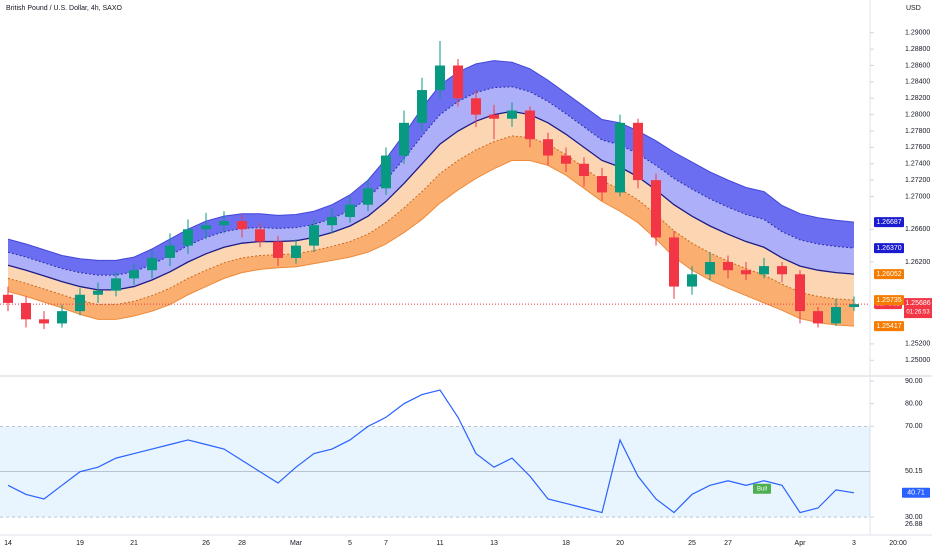 The width and height of the screenshot is (932, 550). Describe the element at coordinates (917, 65) in the screenshot. I see `y-tick-label: 1.28600` at that location.